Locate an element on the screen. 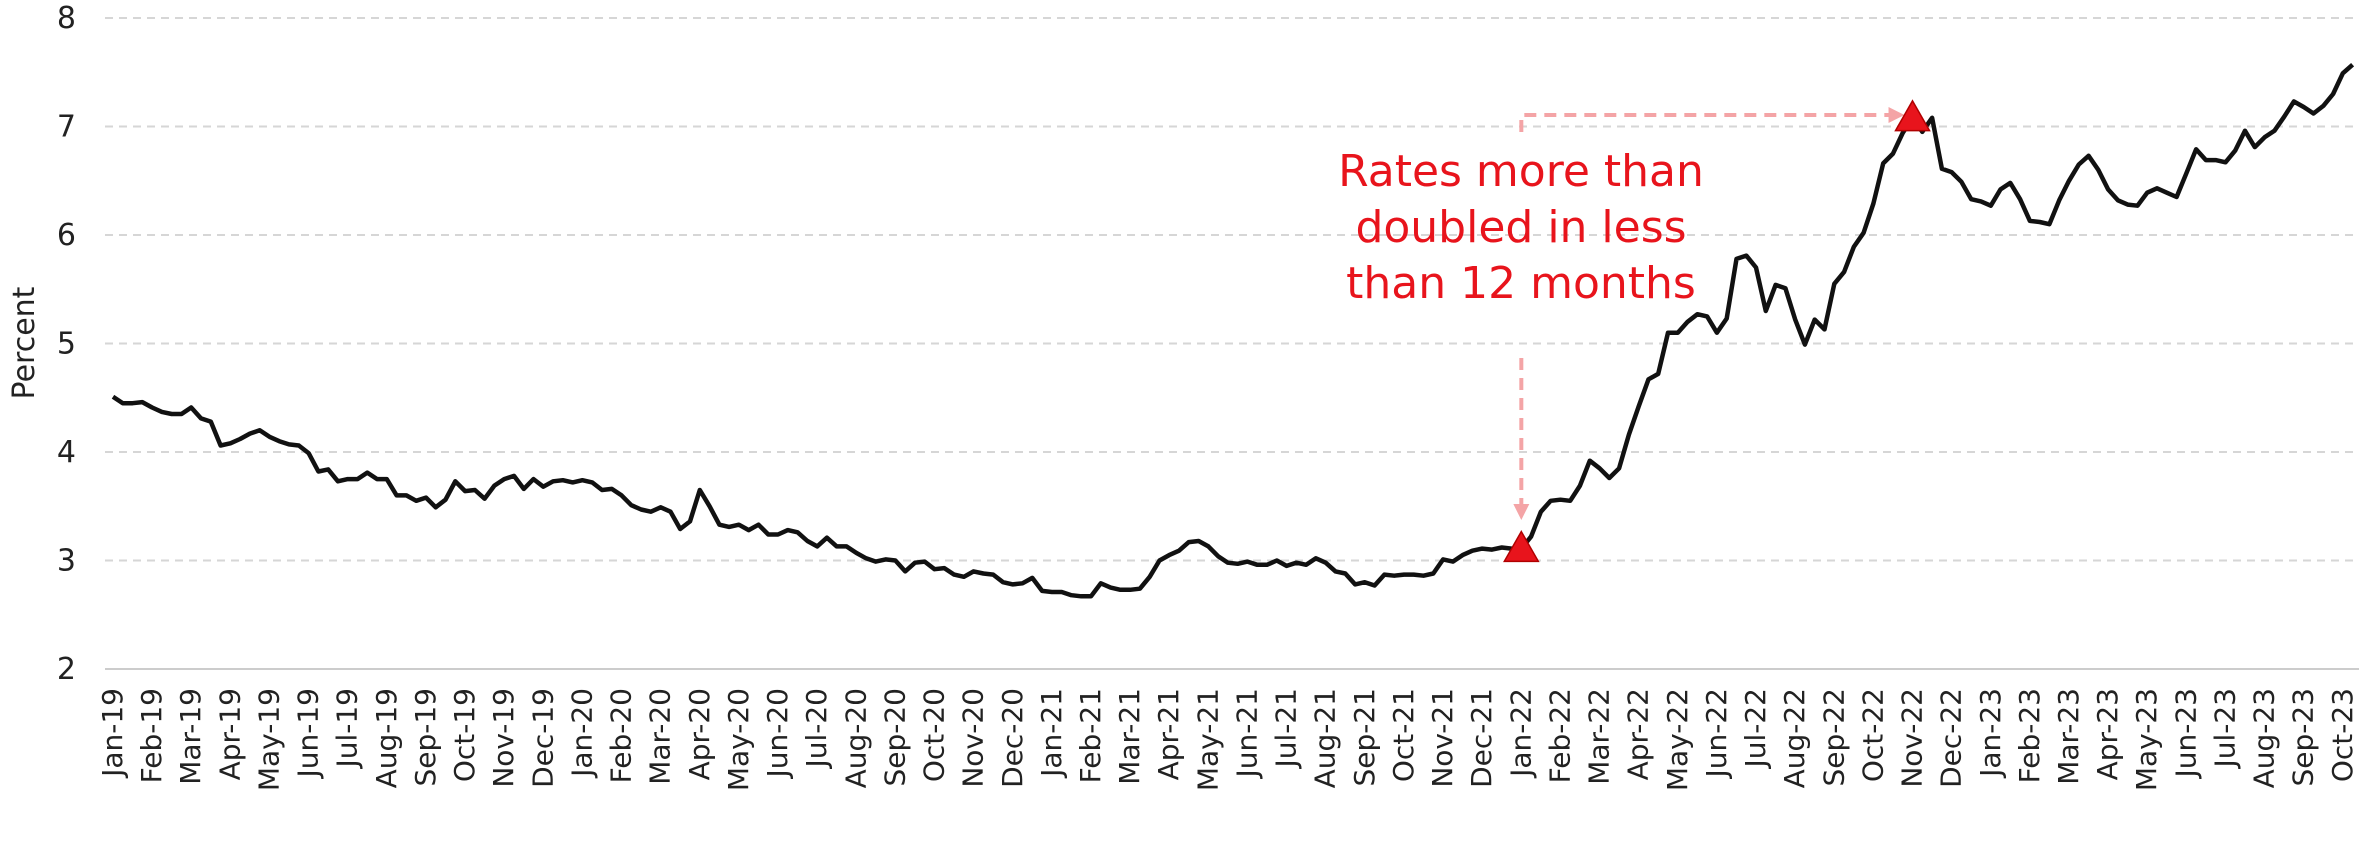 The image size is (2359, 843). x-tick-label: Apr-21 is located at coordinates (1168, 734).